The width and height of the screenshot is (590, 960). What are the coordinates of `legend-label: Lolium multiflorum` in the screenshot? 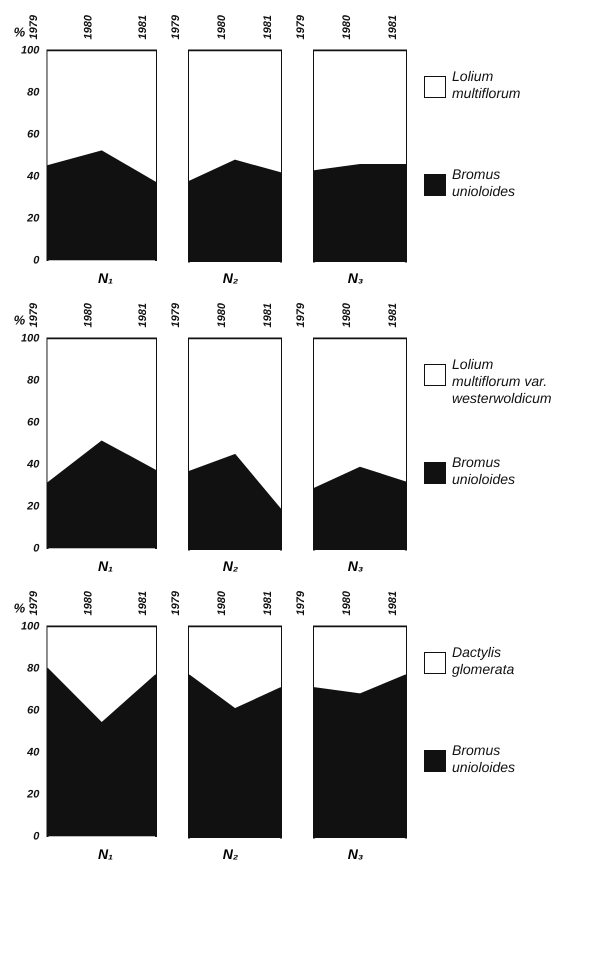 It's located at (487, 85).